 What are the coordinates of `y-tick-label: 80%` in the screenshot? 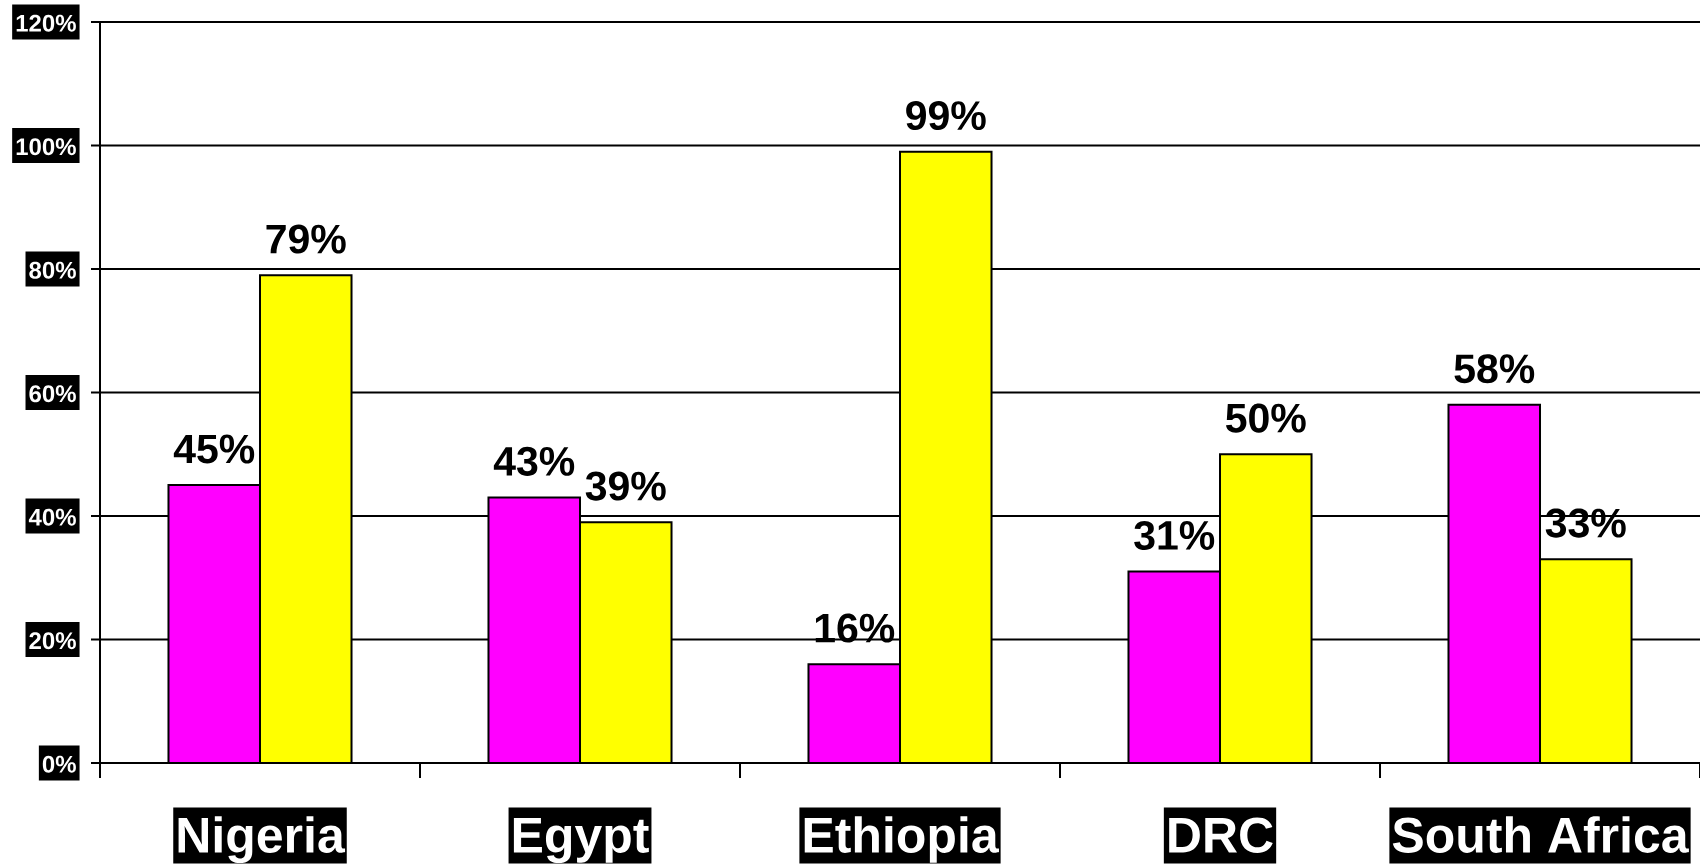 It's located at (52, 270).